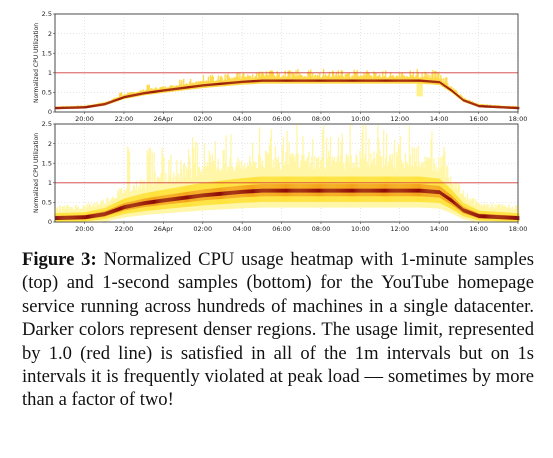 Image resolution: width=553 pixels, height=458 pixels. Describe the element at coordinates (360, 229) in the screenshot. I see `x-tick-label: 10:00` at that location.